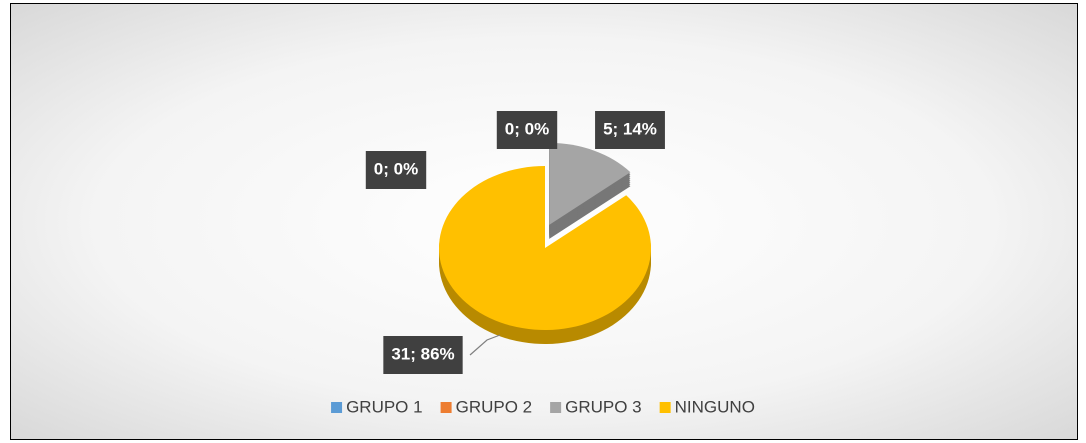 The image size is (1086, 443). Describe the element at coordinates (384, 406) in the screenshot. I see `legend-label: GRUPO 1` at that location.